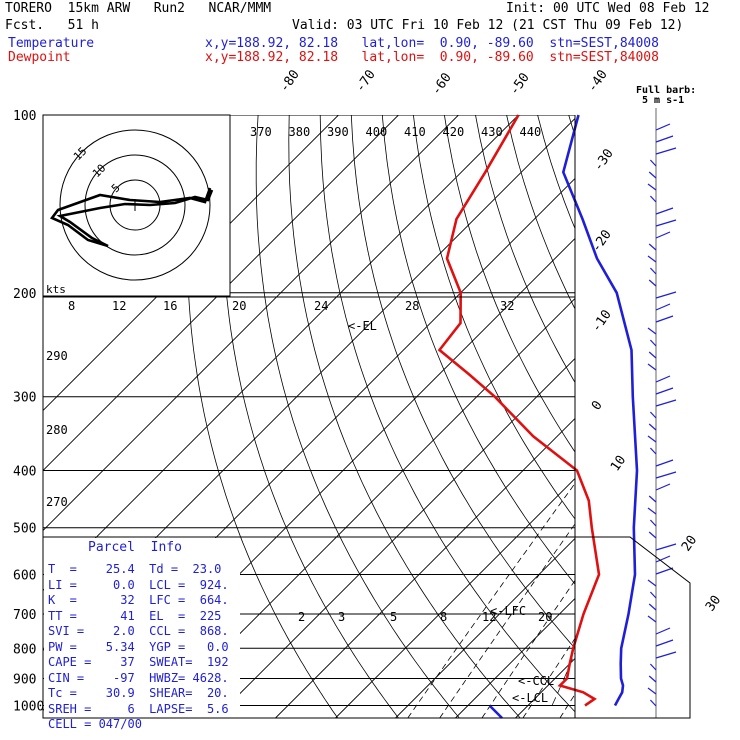  I want to click on theta-label: 440, so click(531, 132).